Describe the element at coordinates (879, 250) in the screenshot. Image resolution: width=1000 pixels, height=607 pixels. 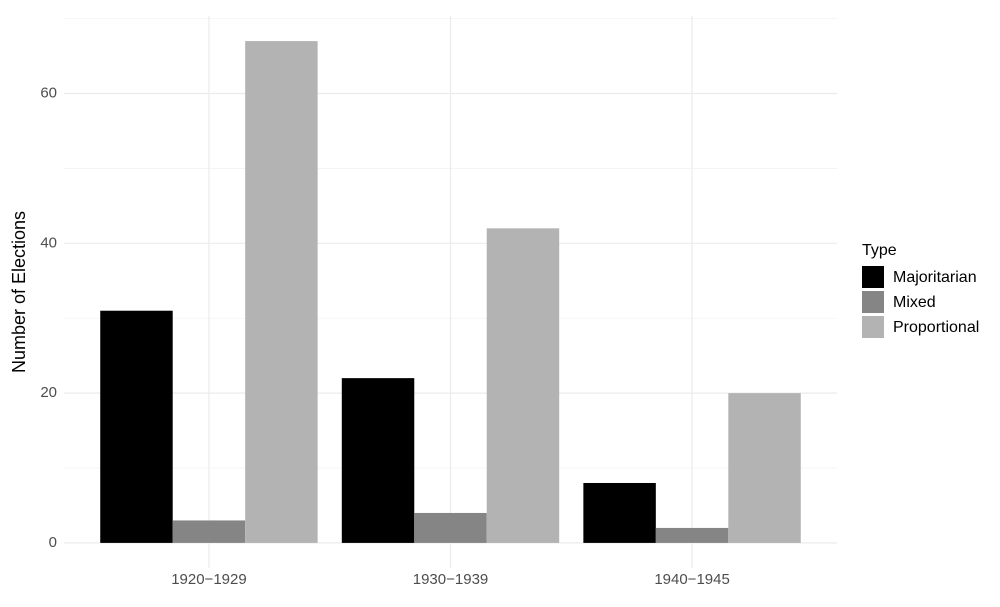
I see `legend-title: Type` at that location.